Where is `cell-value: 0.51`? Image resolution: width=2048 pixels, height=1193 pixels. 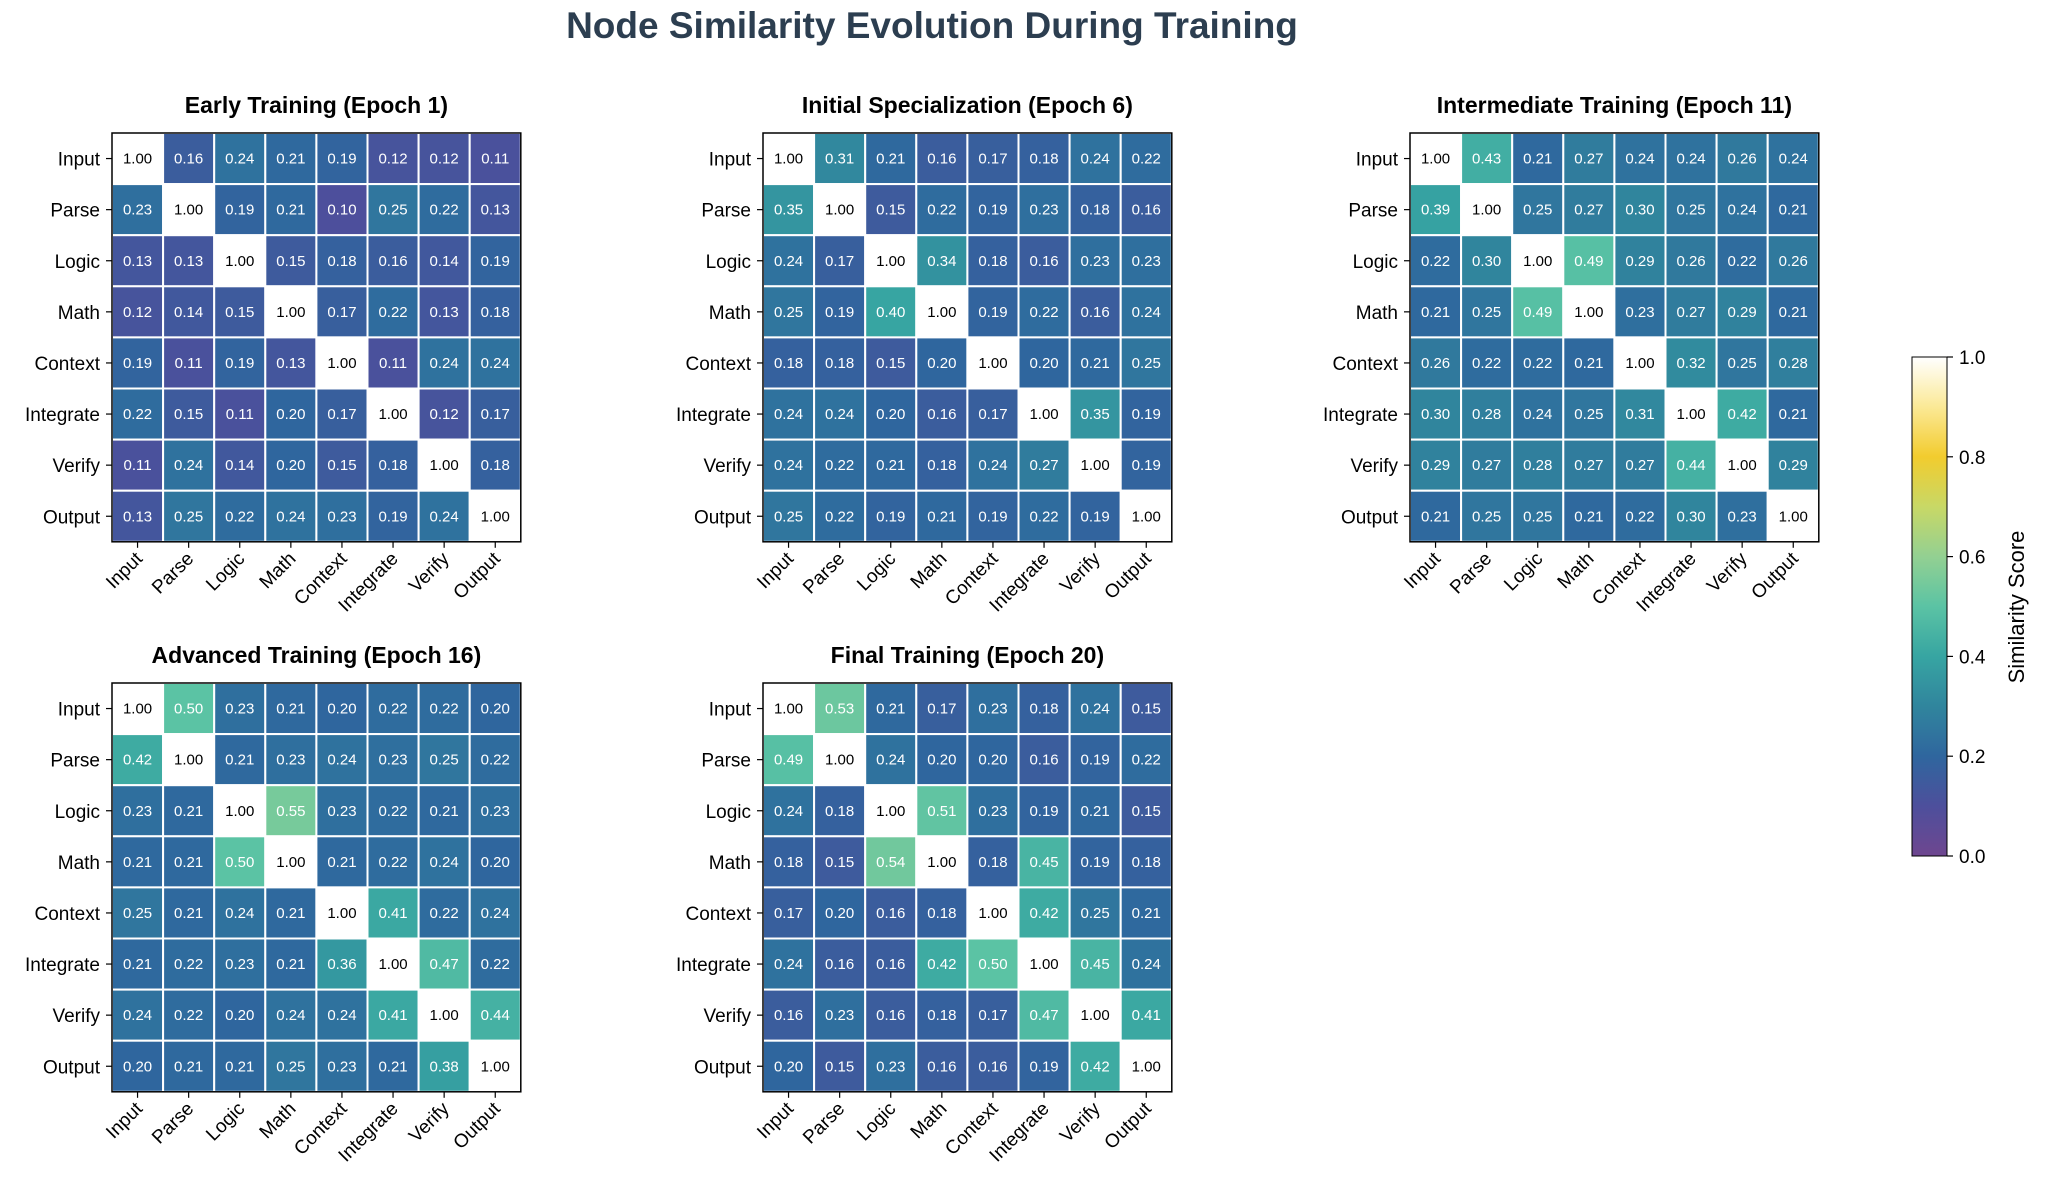
cell-value: 0.51 is located at coordinates (941, 811).